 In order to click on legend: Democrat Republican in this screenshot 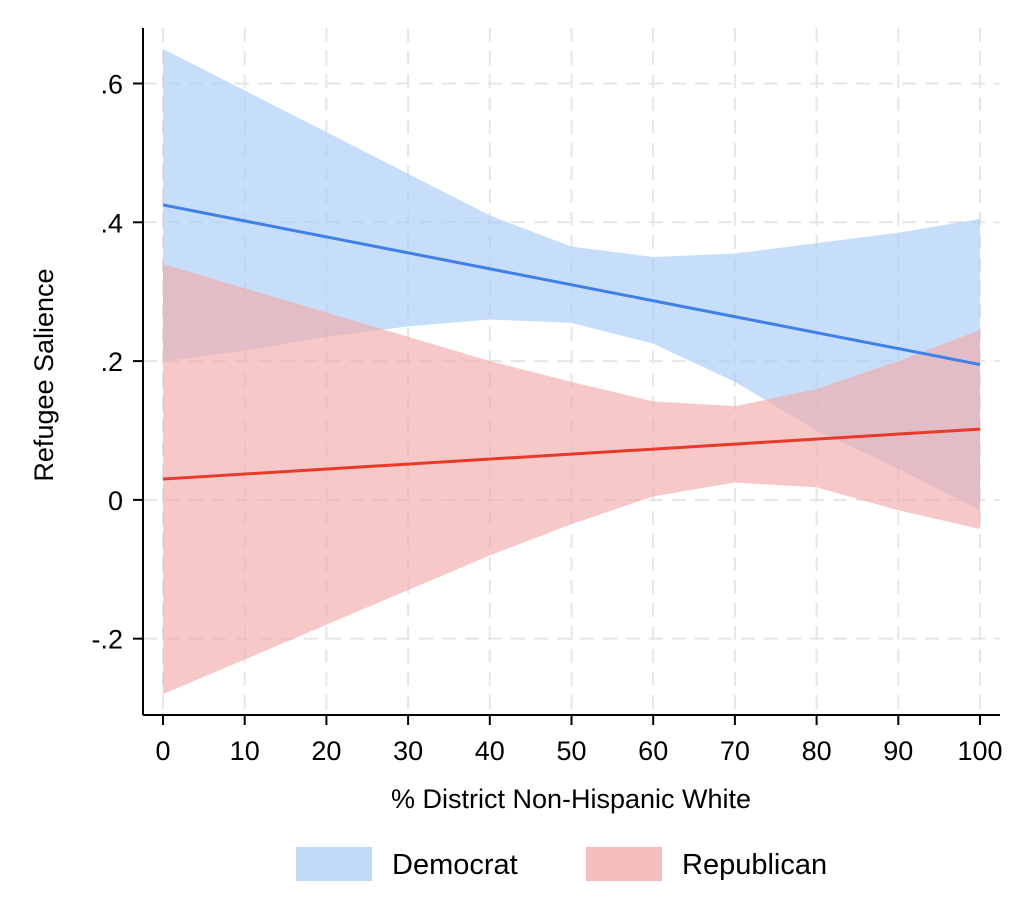, I will do `click(561, 864)`.